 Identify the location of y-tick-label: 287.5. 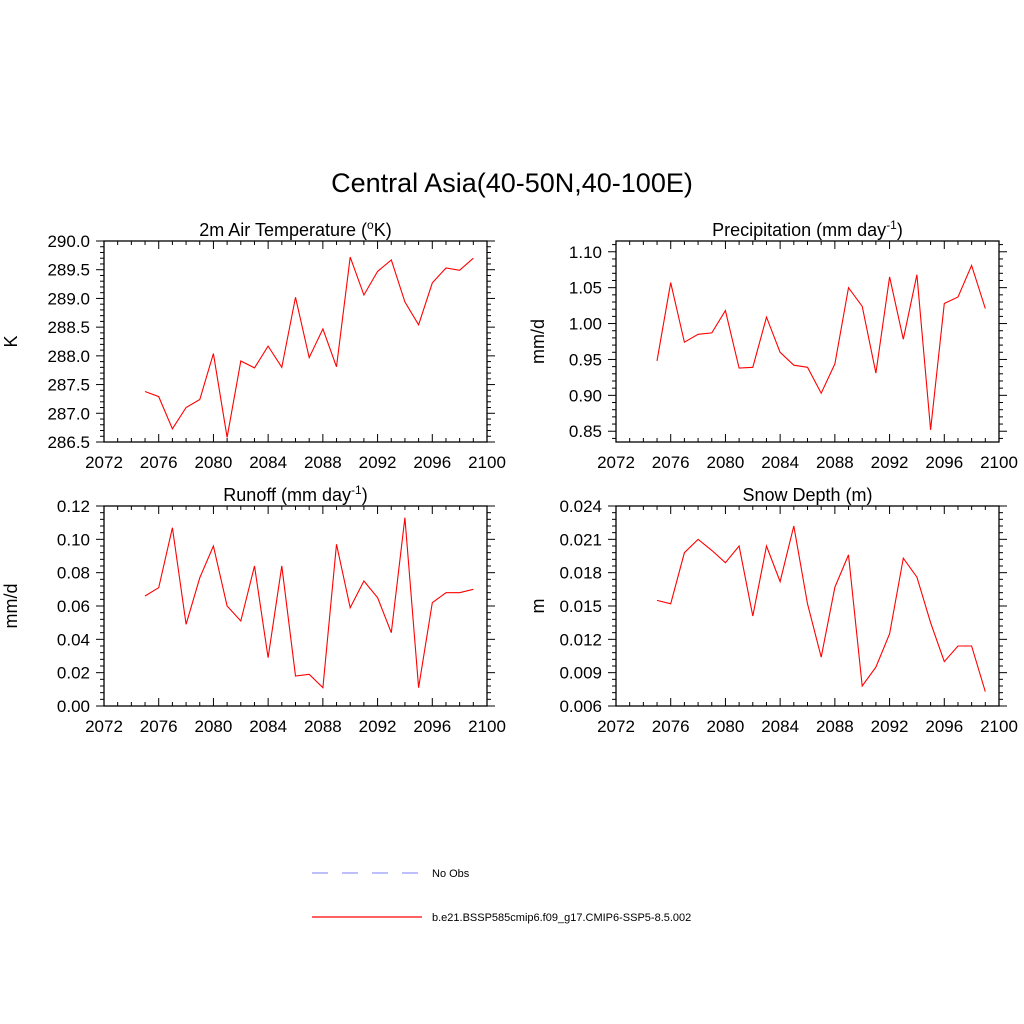
(68, 385).